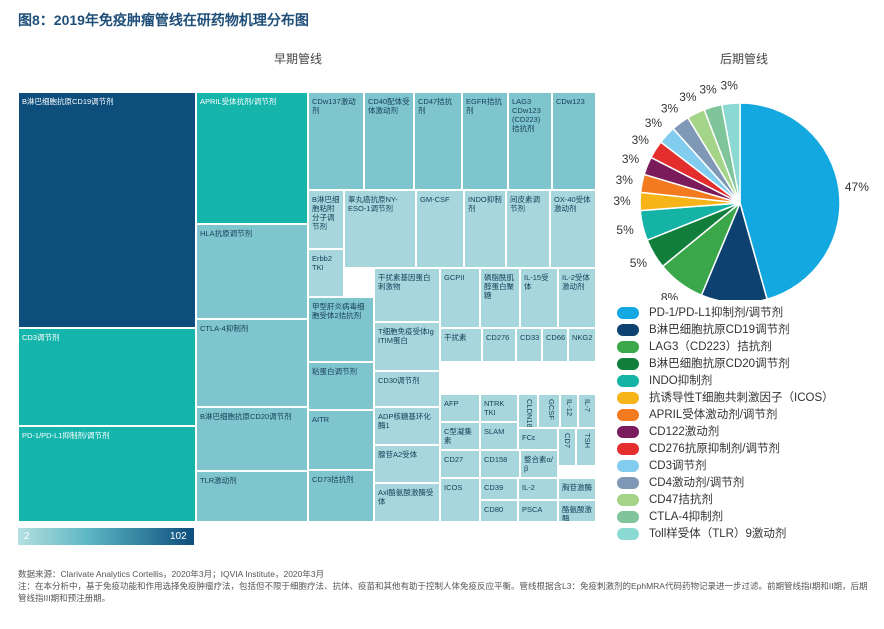 Image resolution: width=884 pixels, height=629 pixels. I want to click on legend-item: CD3调节剂, so click(748, 466).